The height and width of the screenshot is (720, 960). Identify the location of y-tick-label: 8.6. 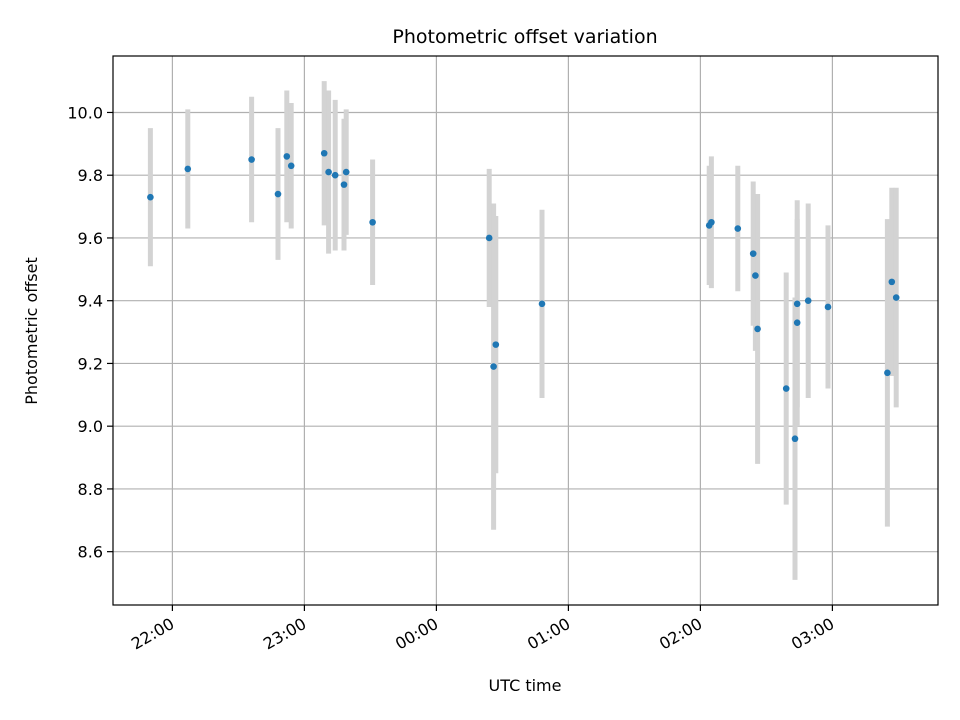
(90, 552).